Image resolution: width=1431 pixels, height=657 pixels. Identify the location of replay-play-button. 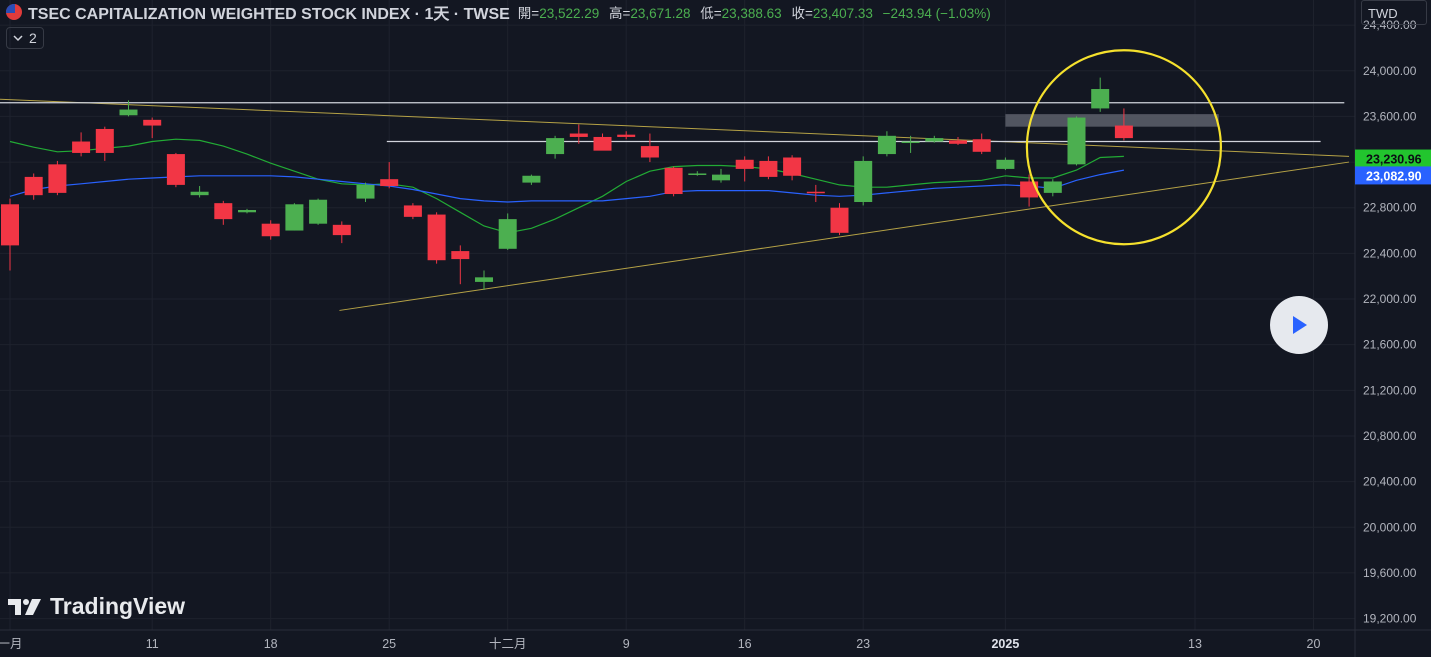
(1299, 325).